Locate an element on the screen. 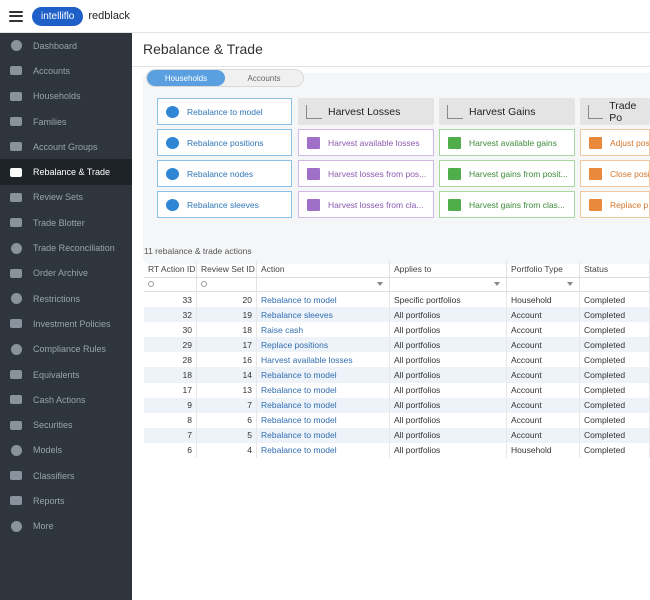 The height and width of the screenshot is (600, 650). close-positions-card: Close posi is located at coordinates (615, 173).